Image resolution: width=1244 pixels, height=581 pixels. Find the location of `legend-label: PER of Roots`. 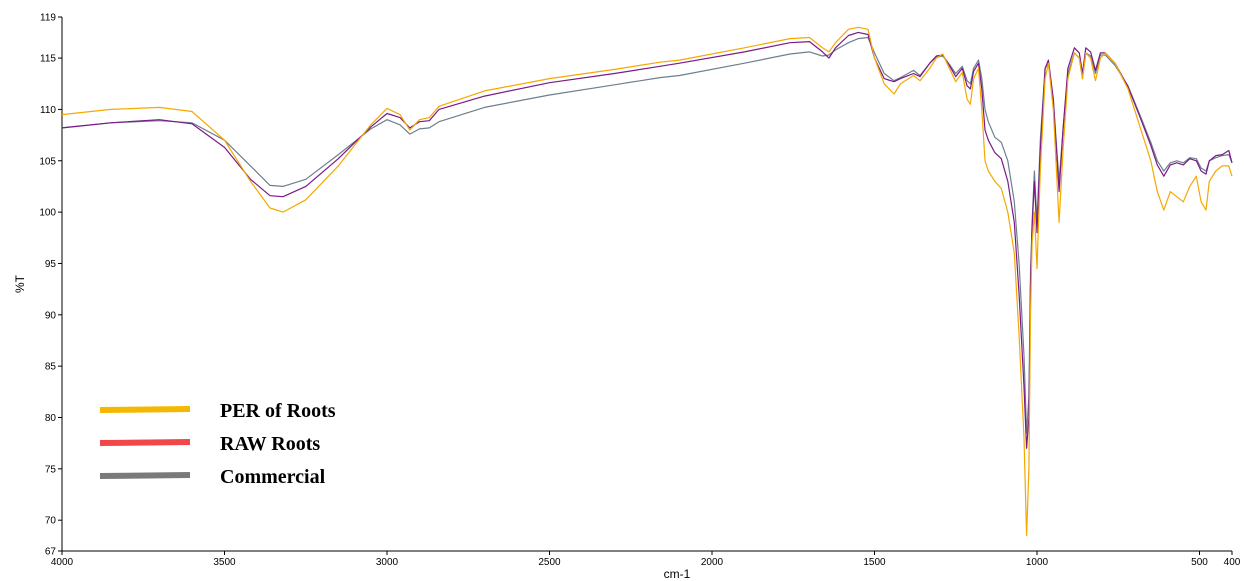

legend-label: PER of Roots is located at coordinates (278, 411).